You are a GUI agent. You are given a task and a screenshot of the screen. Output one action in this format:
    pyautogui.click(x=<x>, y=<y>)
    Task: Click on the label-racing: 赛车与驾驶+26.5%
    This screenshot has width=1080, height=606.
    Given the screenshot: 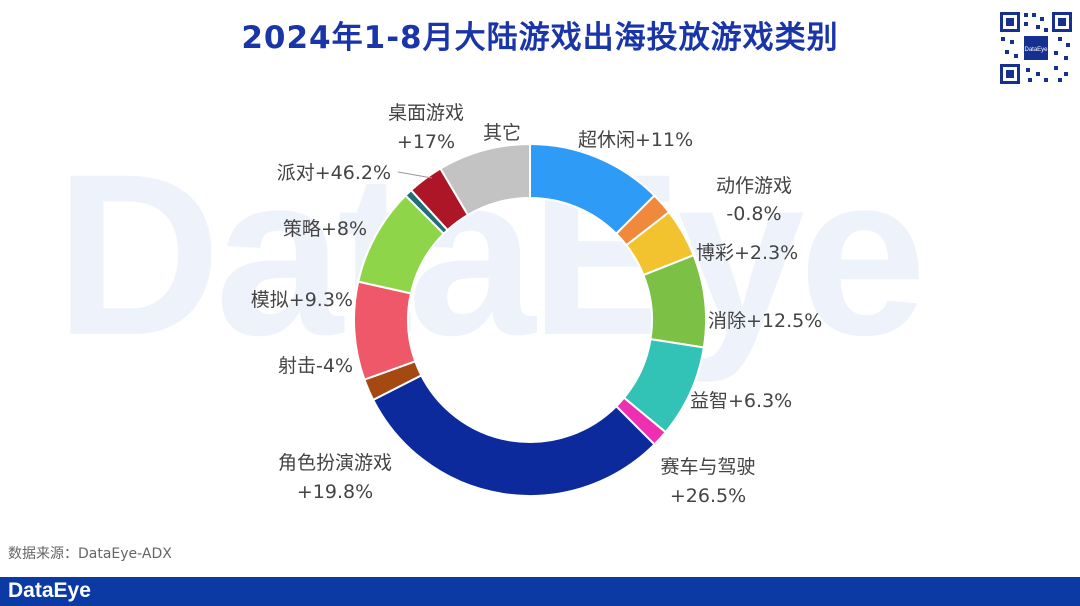 What is the action you would take?
    pyautogui.click(x=707, y=481)
    